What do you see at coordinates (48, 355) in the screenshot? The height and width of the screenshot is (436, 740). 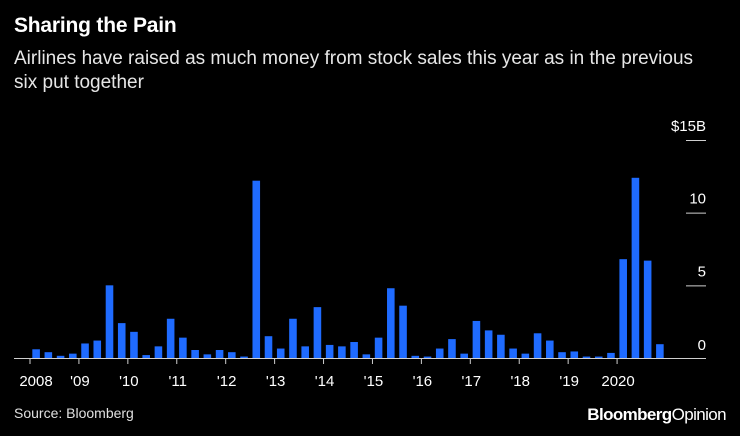 I see `bar-2008-q2` at bounding box center [48, 355].